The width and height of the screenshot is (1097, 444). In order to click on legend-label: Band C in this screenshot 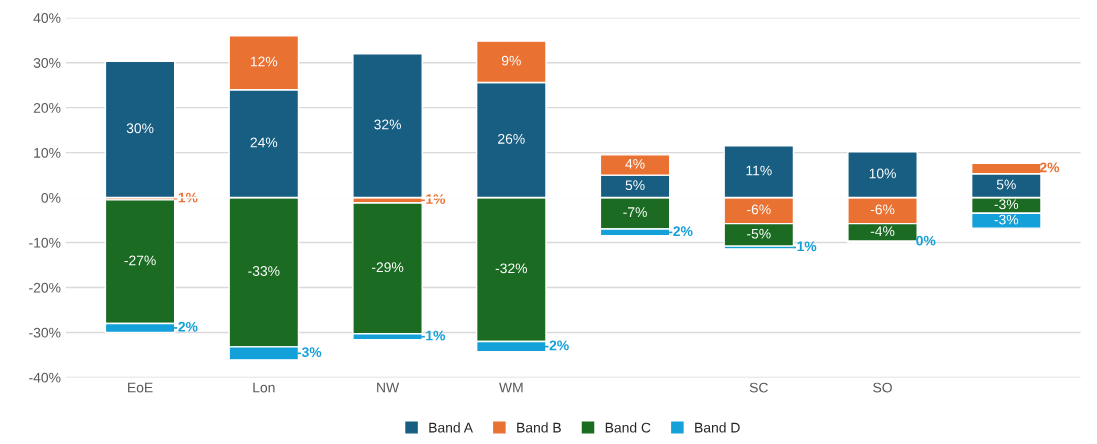, I will do `click(628, 427)`.